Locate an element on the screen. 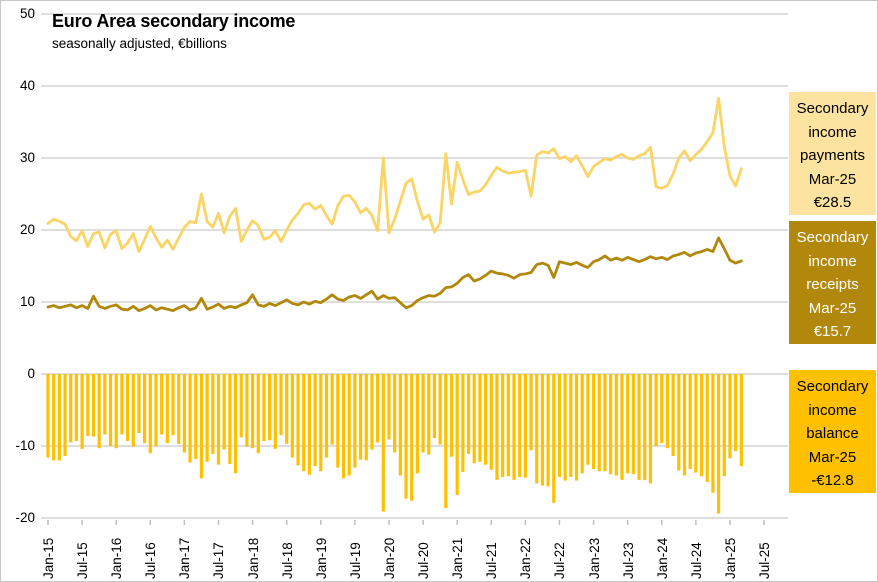 This screenshot has height=582, width=878. x-axis-tick-label: Jul-17 is located at coordinates (219, 560).